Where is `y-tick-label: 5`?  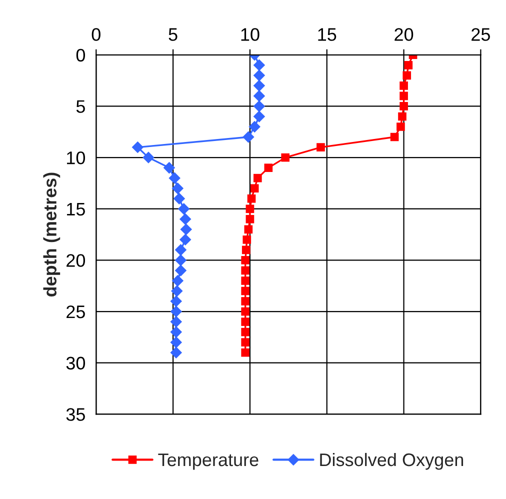
y-tick-label: 5 is located at coordinates (80, 106).